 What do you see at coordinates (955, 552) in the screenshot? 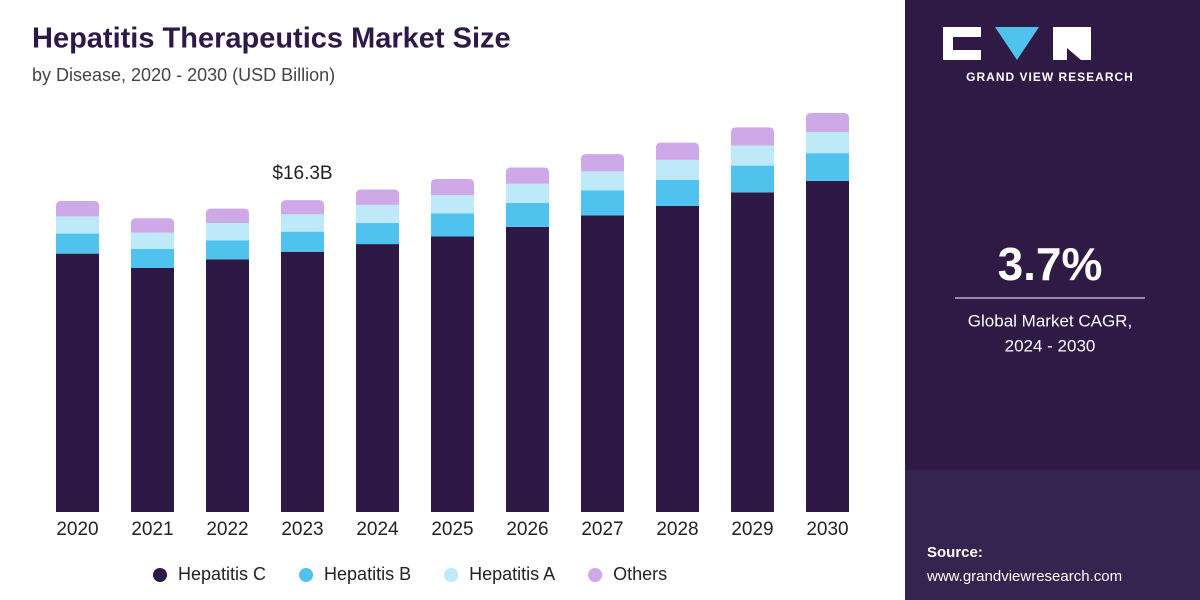
I see `source-label: Source:` at bounding box center [955, 552].